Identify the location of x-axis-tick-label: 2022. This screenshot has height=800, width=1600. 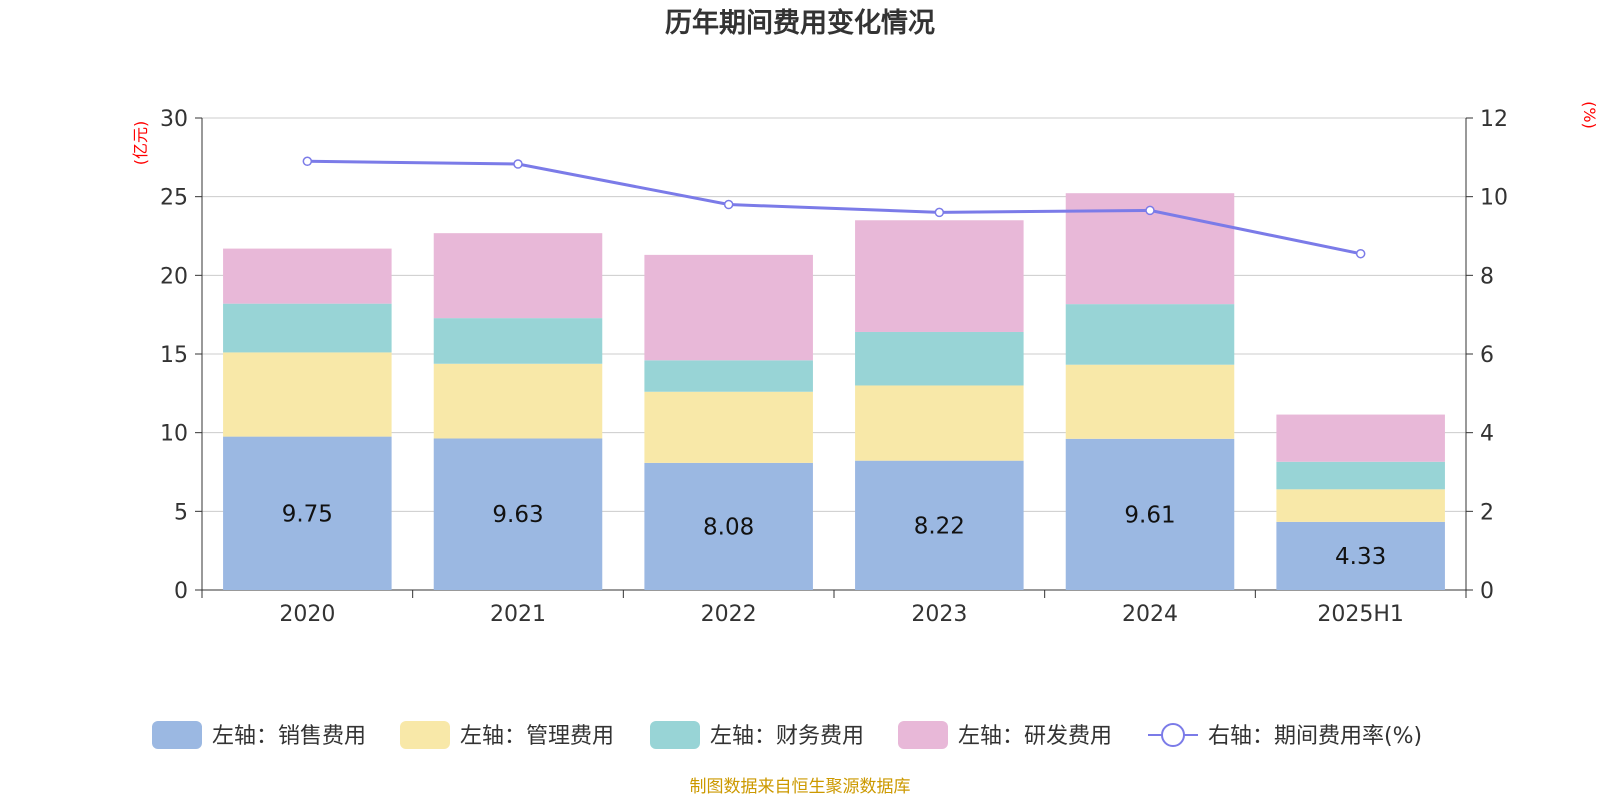
(729, 614).